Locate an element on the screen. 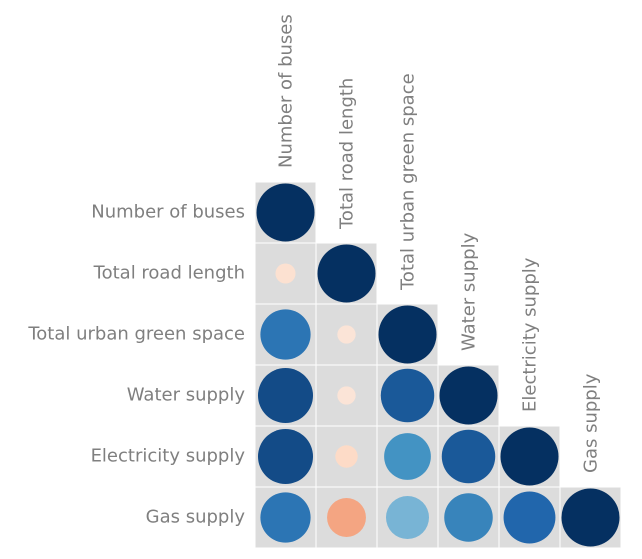  row-label-total-road-length: Total road length is located at coordinates (169, 273).